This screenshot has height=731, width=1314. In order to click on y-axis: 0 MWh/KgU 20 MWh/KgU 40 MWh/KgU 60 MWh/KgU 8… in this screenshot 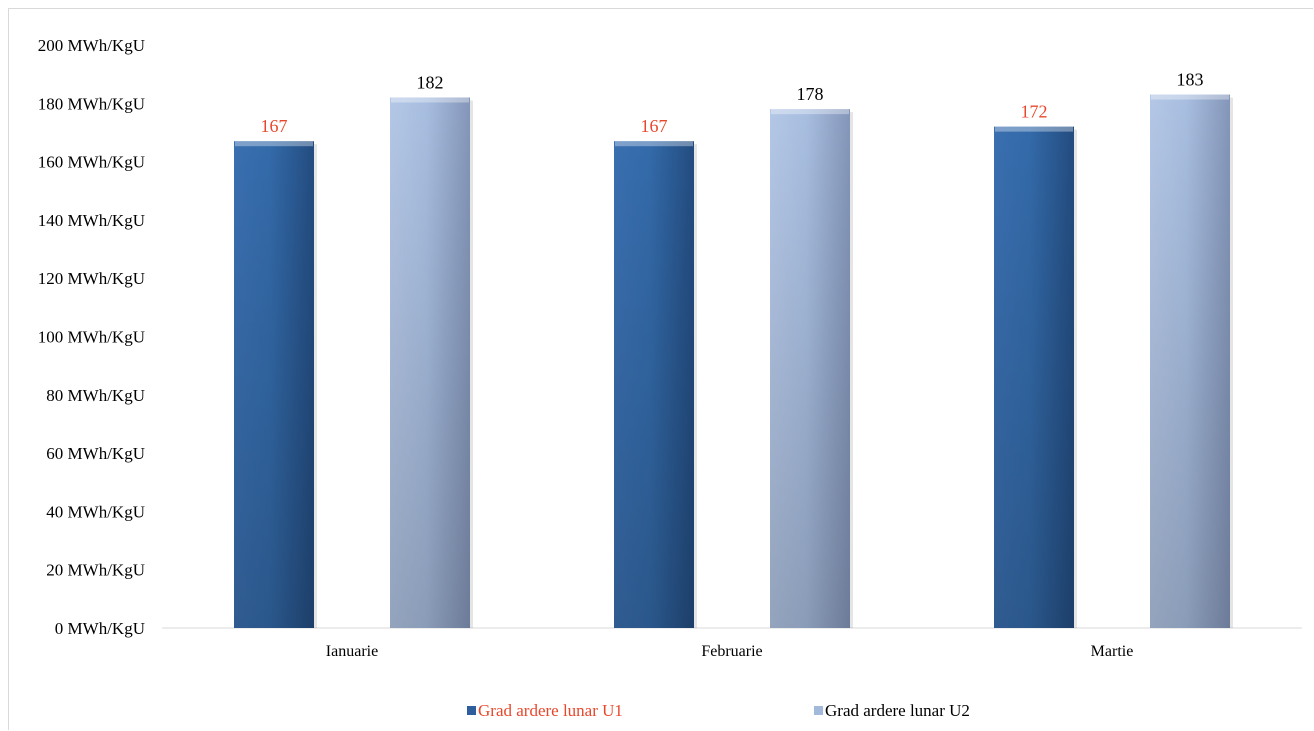, I will do `click(91, 337)`.